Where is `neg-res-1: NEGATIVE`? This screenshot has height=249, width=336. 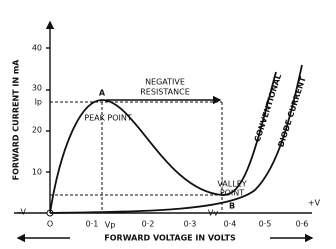 neg-res-1: NEGATIVE is located at coordinates (165, 82).